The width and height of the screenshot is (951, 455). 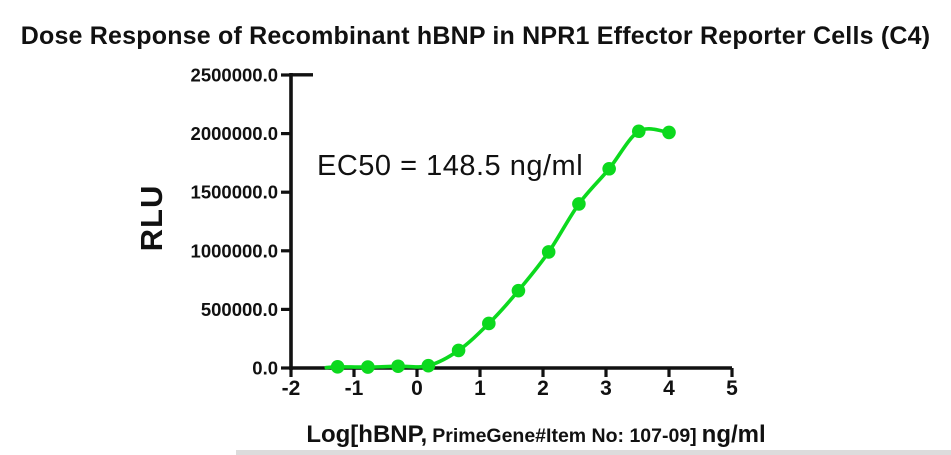 What do you see at coordinates (234, 192) in the screenshot?
I see `y-tick-label: 1500000.0` at bounding box center [234, 192].